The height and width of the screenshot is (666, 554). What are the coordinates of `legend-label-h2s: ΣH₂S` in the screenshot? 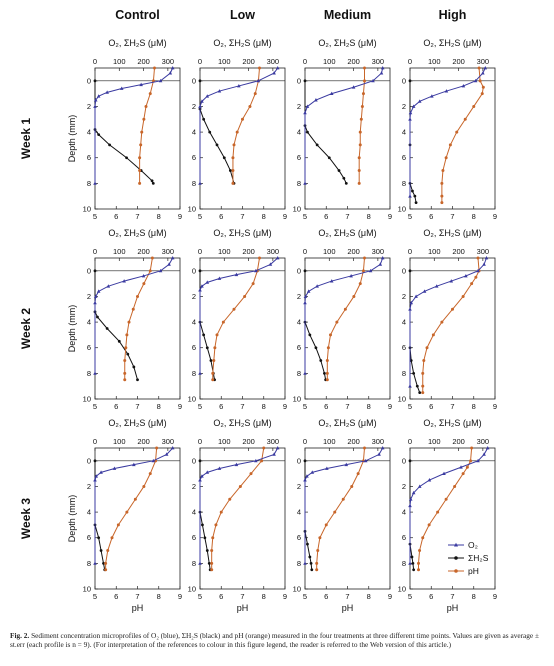 It's located at (478, 558).